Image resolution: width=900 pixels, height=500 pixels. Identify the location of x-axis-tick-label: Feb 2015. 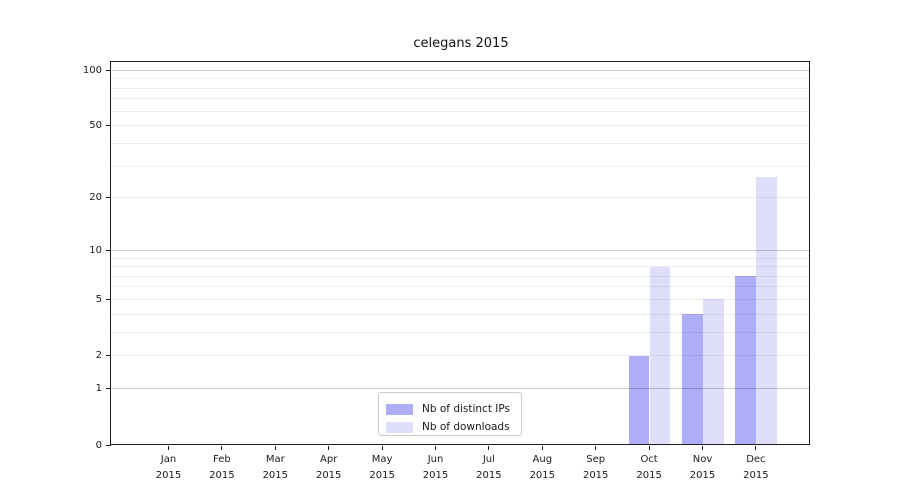
(222, 467).